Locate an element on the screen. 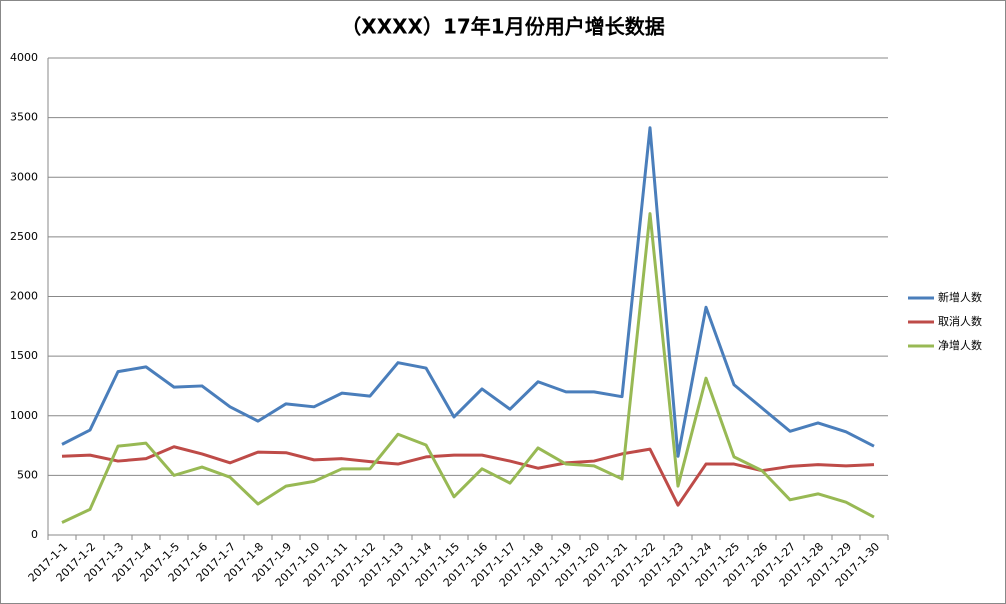 The height and width of the screenshot is (604, 1006). y-tick-label: 3000 is located at coordinates (24, 176).